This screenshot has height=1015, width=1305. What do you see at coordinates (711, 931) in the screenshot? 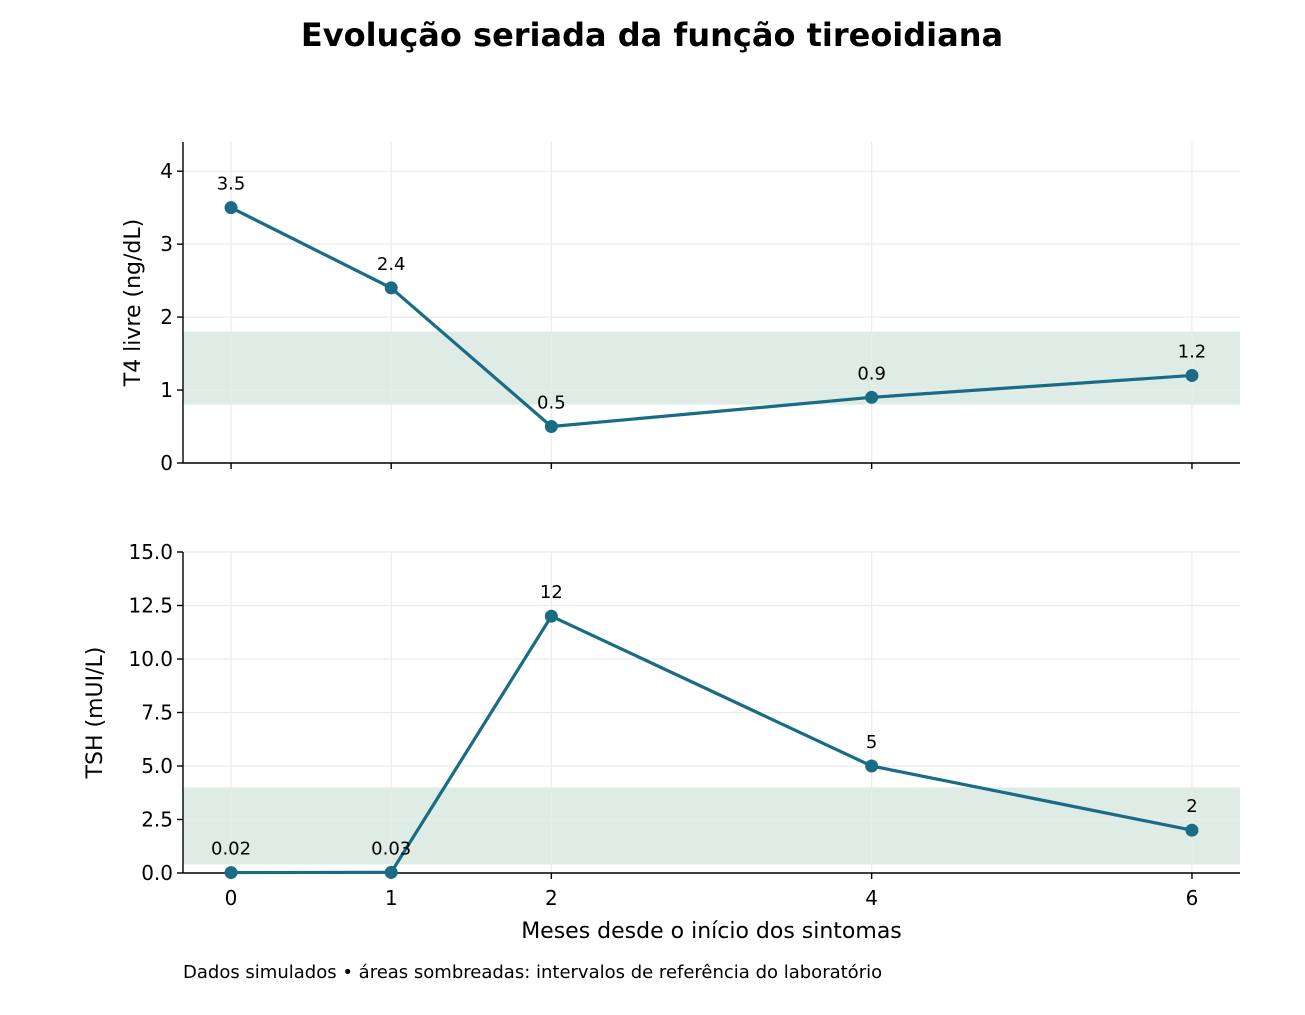
I see `x-axis-title-tsh: Meses desde o início dos sintomas` at bounding box center [711, 931].